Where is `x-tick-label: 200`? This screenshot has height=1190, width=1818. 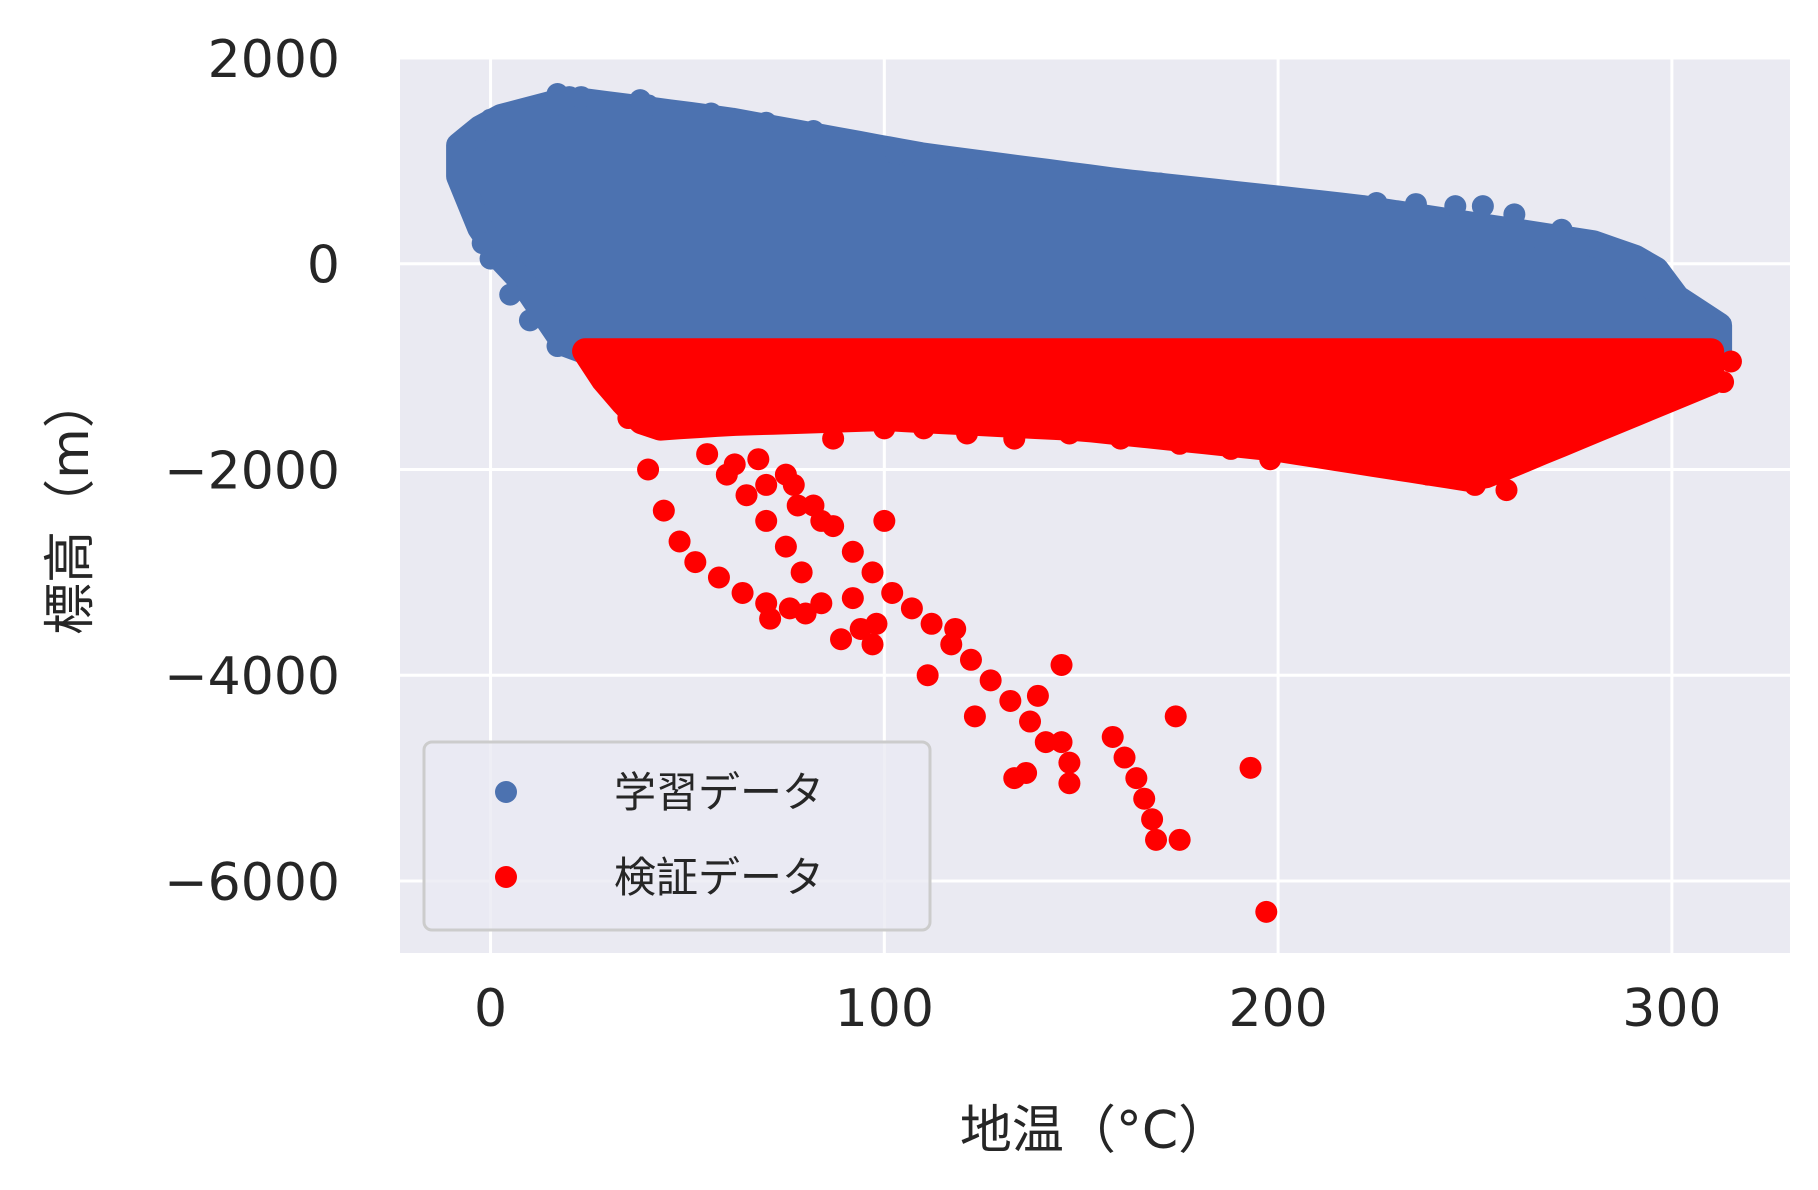 x-tick-label: 200 is located at coordinates (1277, 1009).